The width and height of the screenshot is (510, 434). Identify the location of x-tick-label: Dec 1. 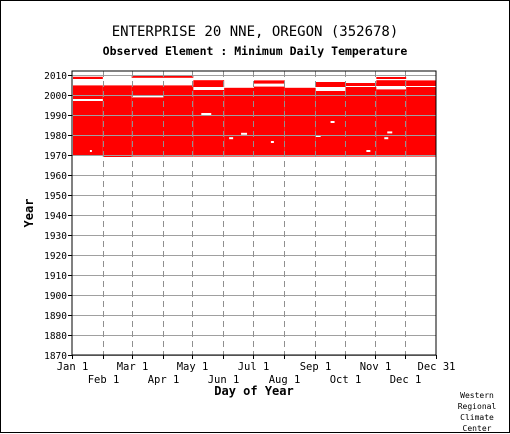
(406, 380).